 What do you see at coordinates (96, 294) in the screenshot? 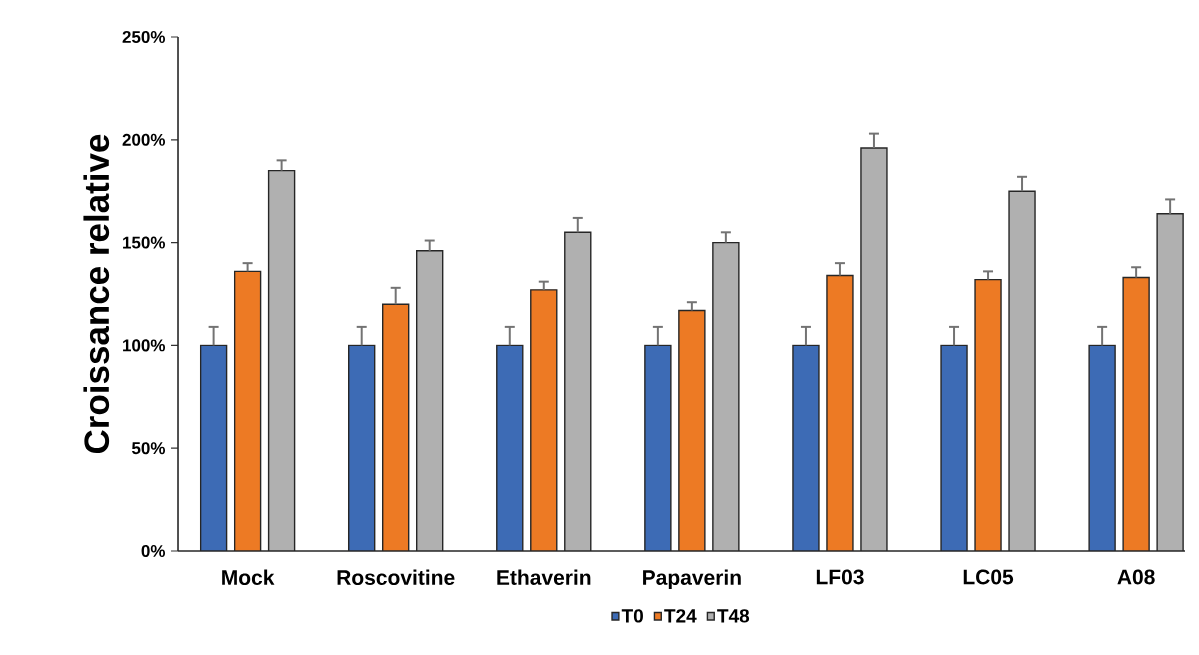
I see `y-axis-title: Croissance relative` at bounding box center [96, 294].